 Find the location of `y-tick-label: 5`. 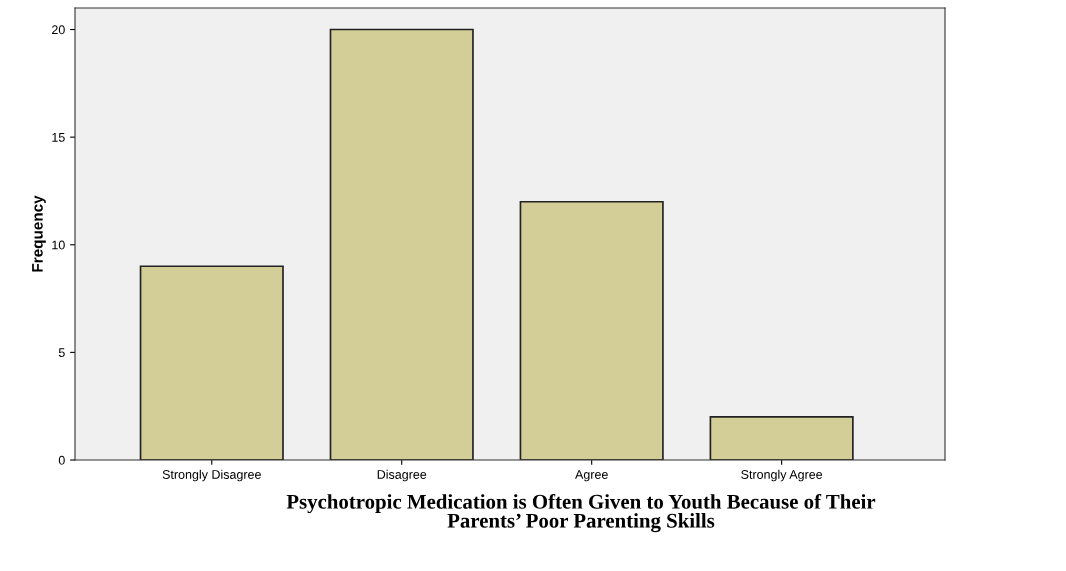

y-tick-label: 5 is located at coordinates (61, 353).